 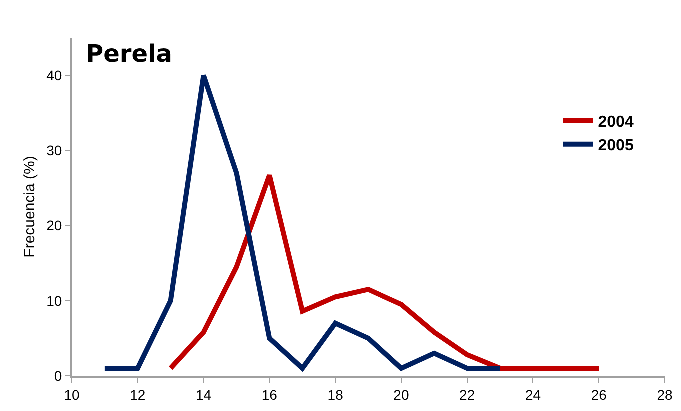 I want to click on x-tick-label: 16, so click(x=270, y=394).